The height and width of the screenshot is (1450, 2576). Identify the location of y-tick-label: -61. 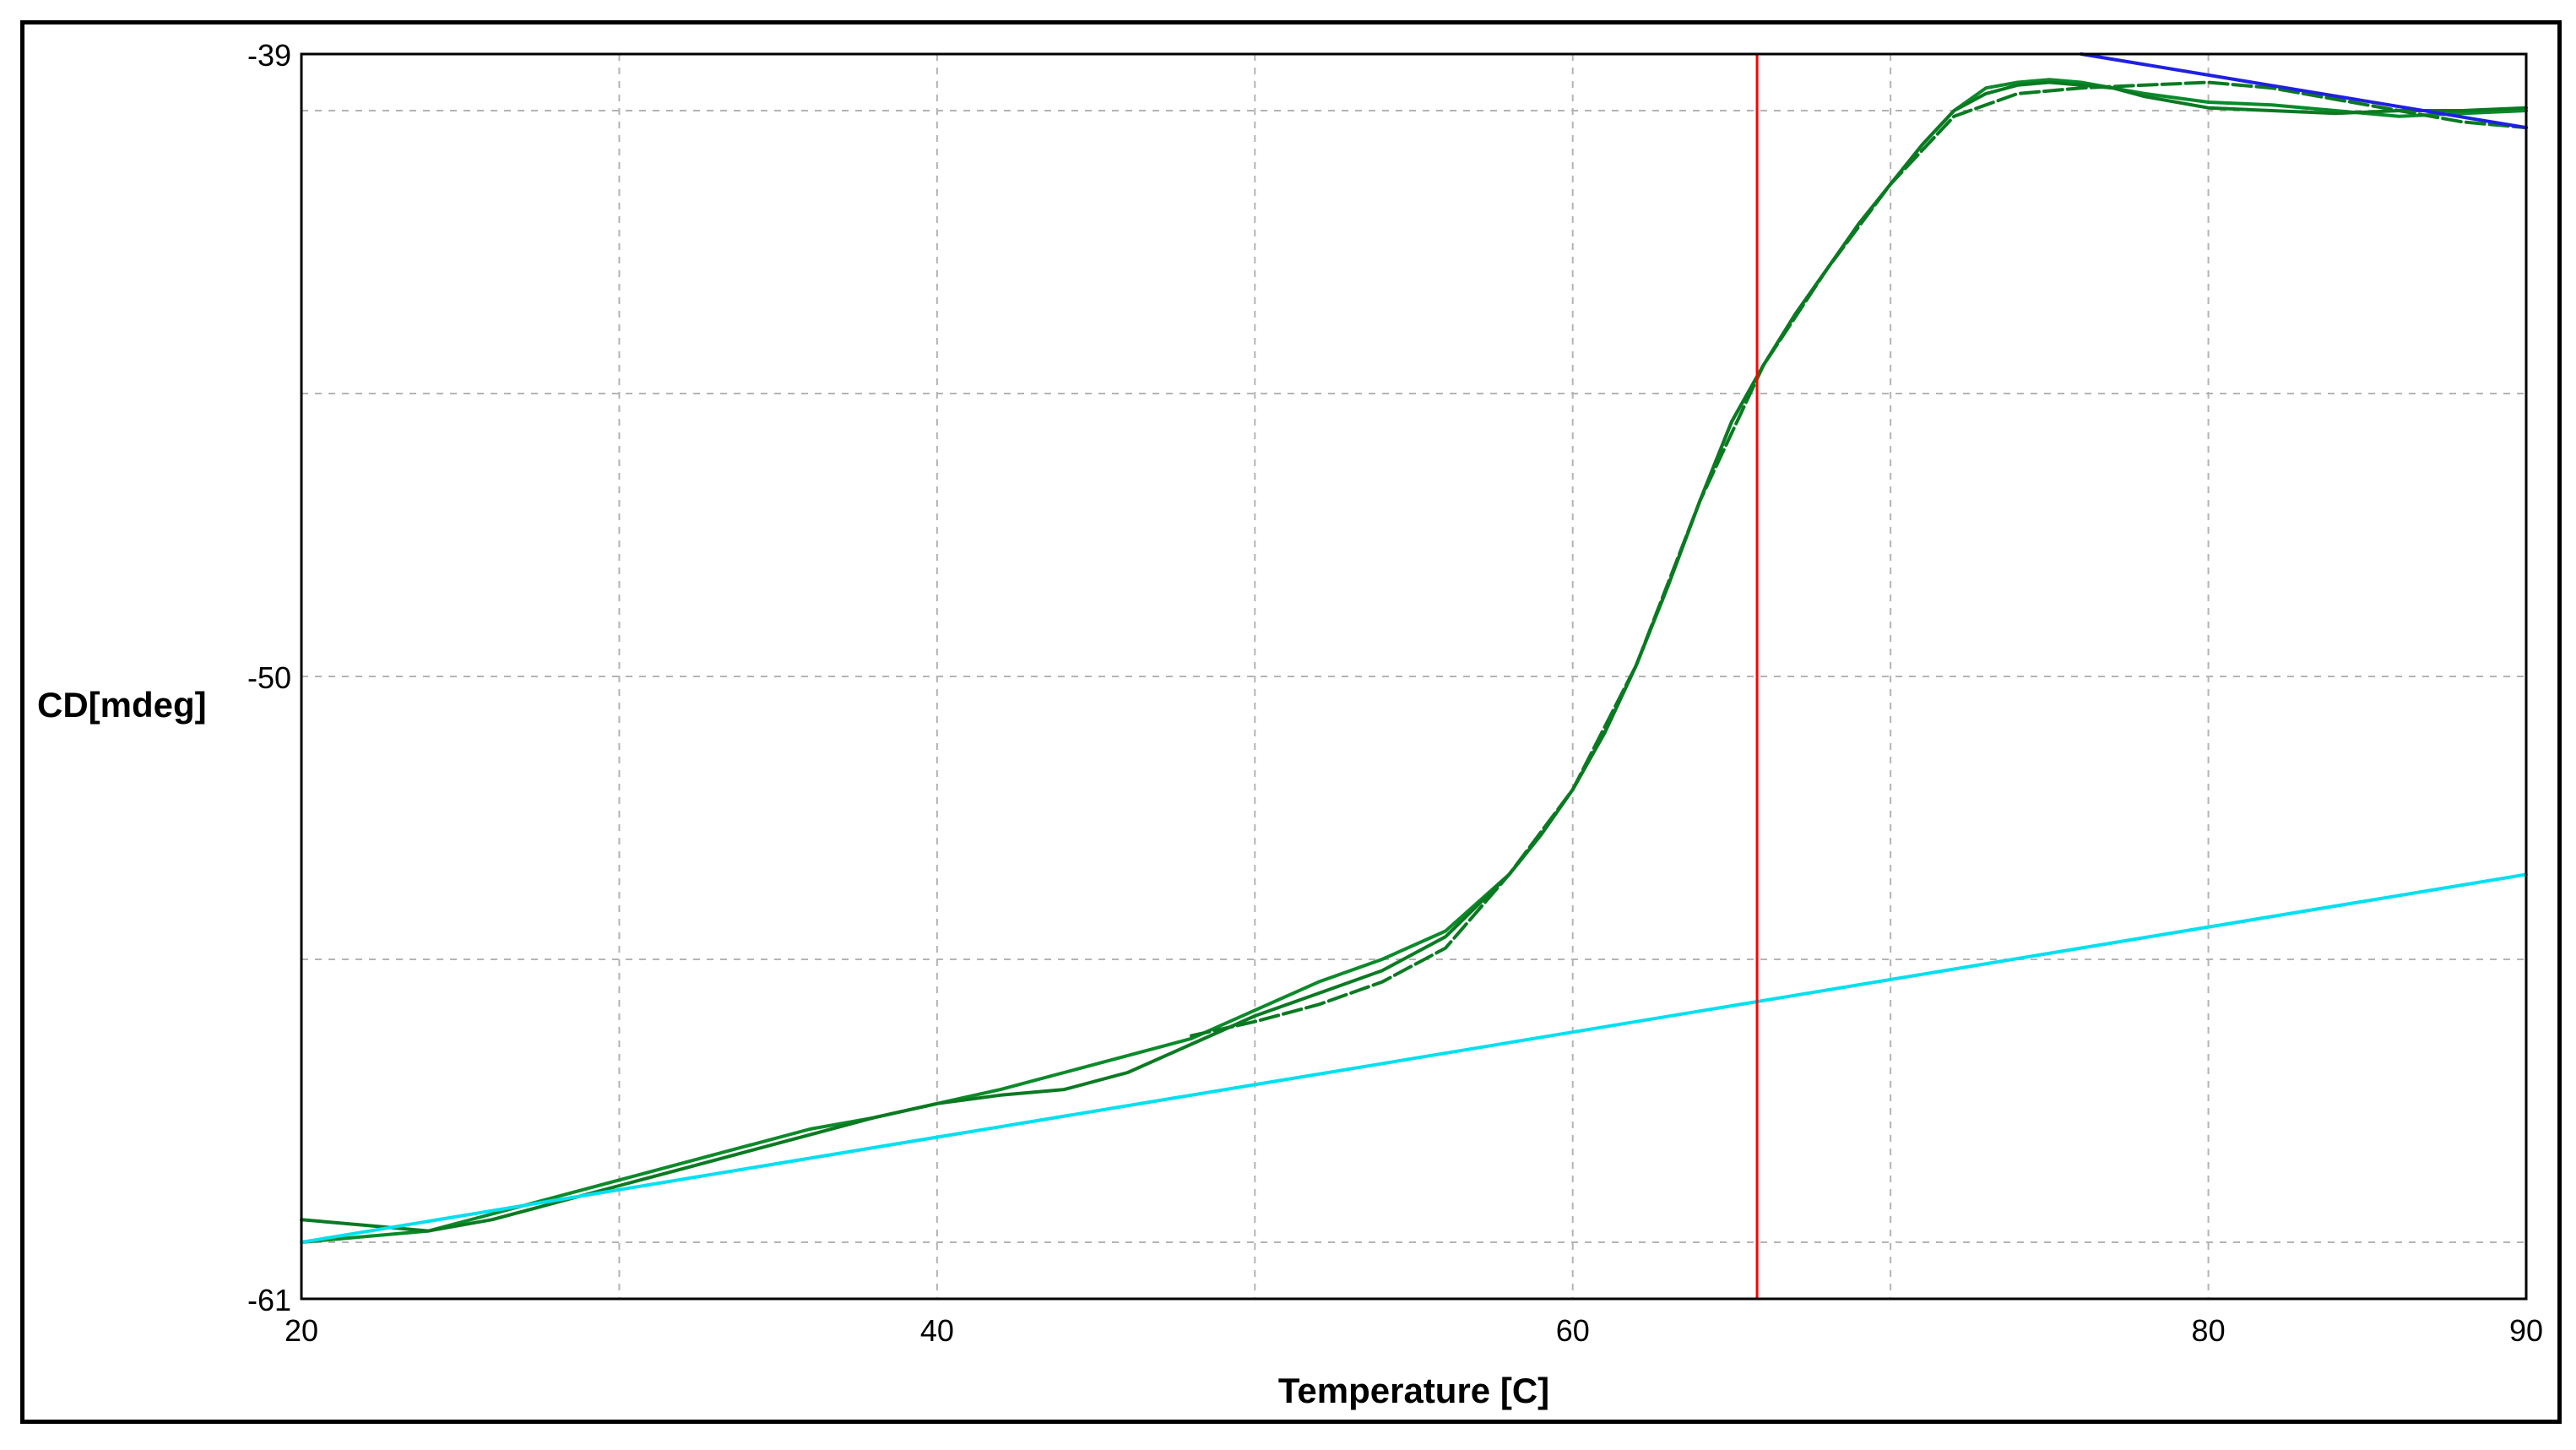
(269, 1300).